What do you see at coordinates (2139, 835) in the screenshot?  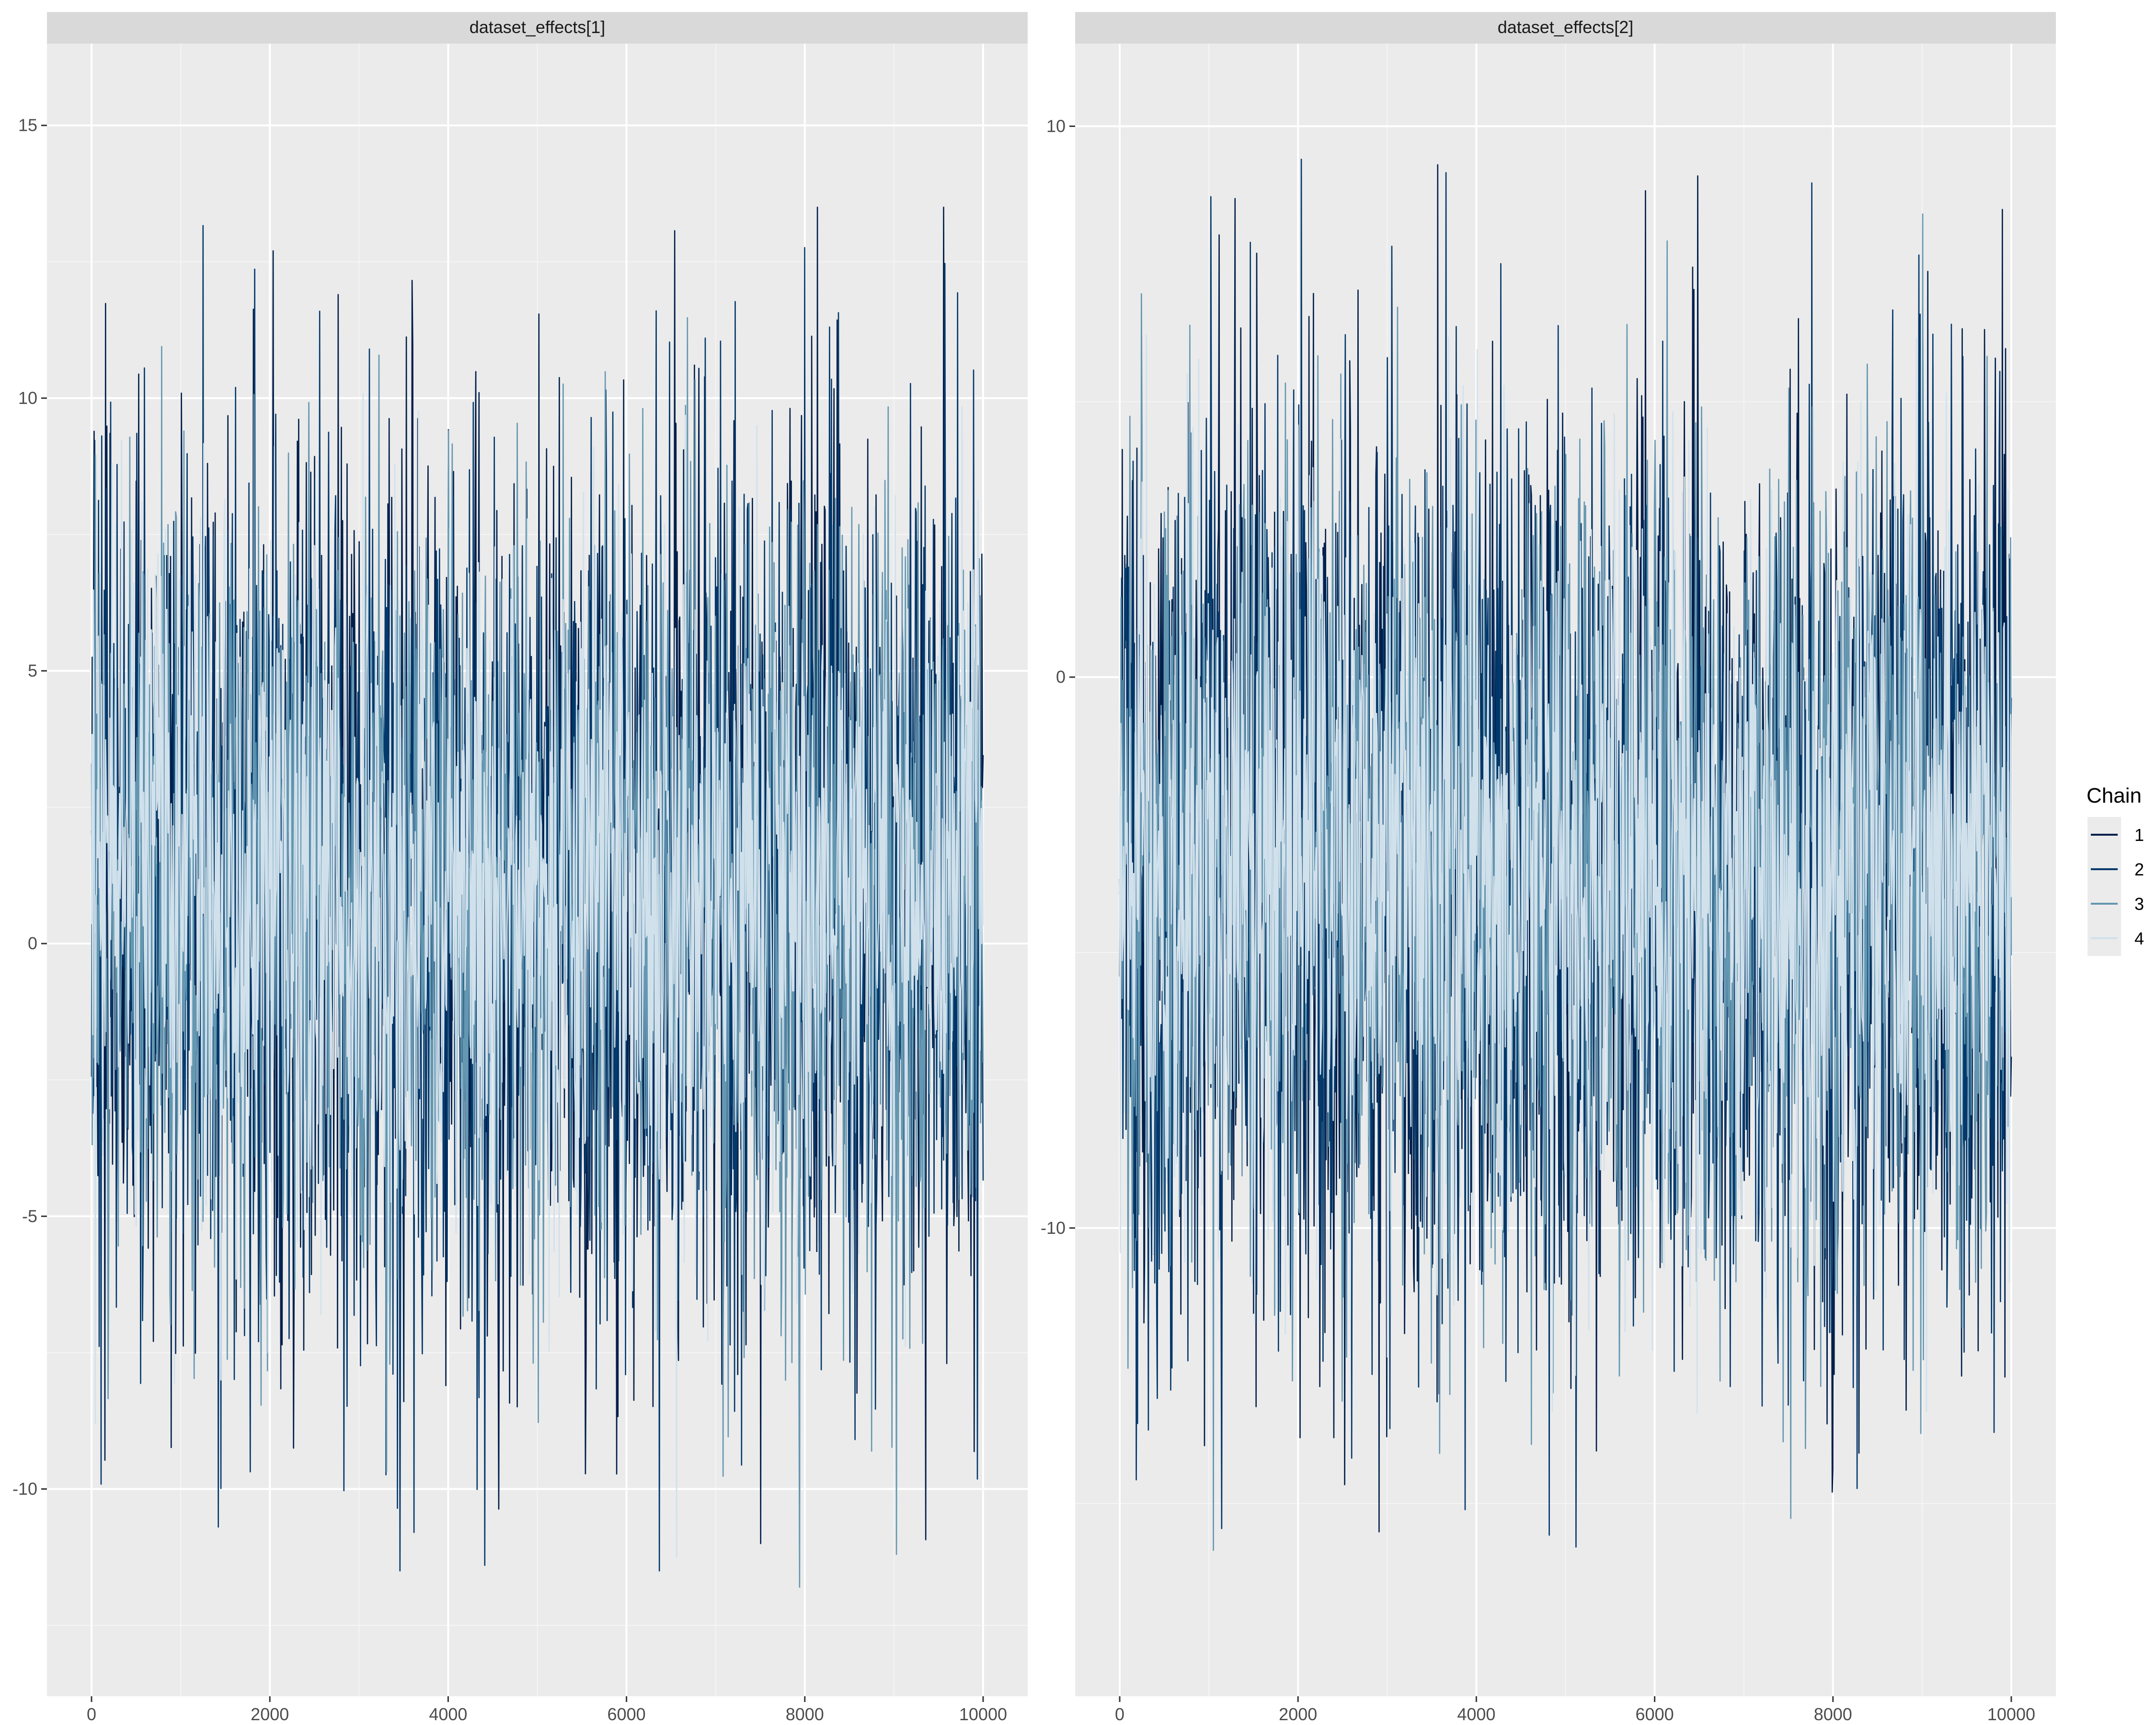 I see `legend-label-chain-1: 1` at bounding box center [2139, 835].